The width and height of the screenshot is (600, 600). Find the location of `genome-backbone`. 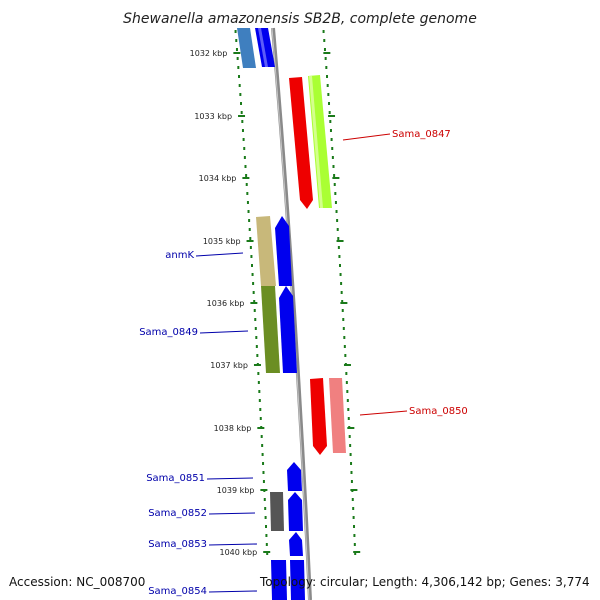

genome-backbone is located at coordinates (291, 313).